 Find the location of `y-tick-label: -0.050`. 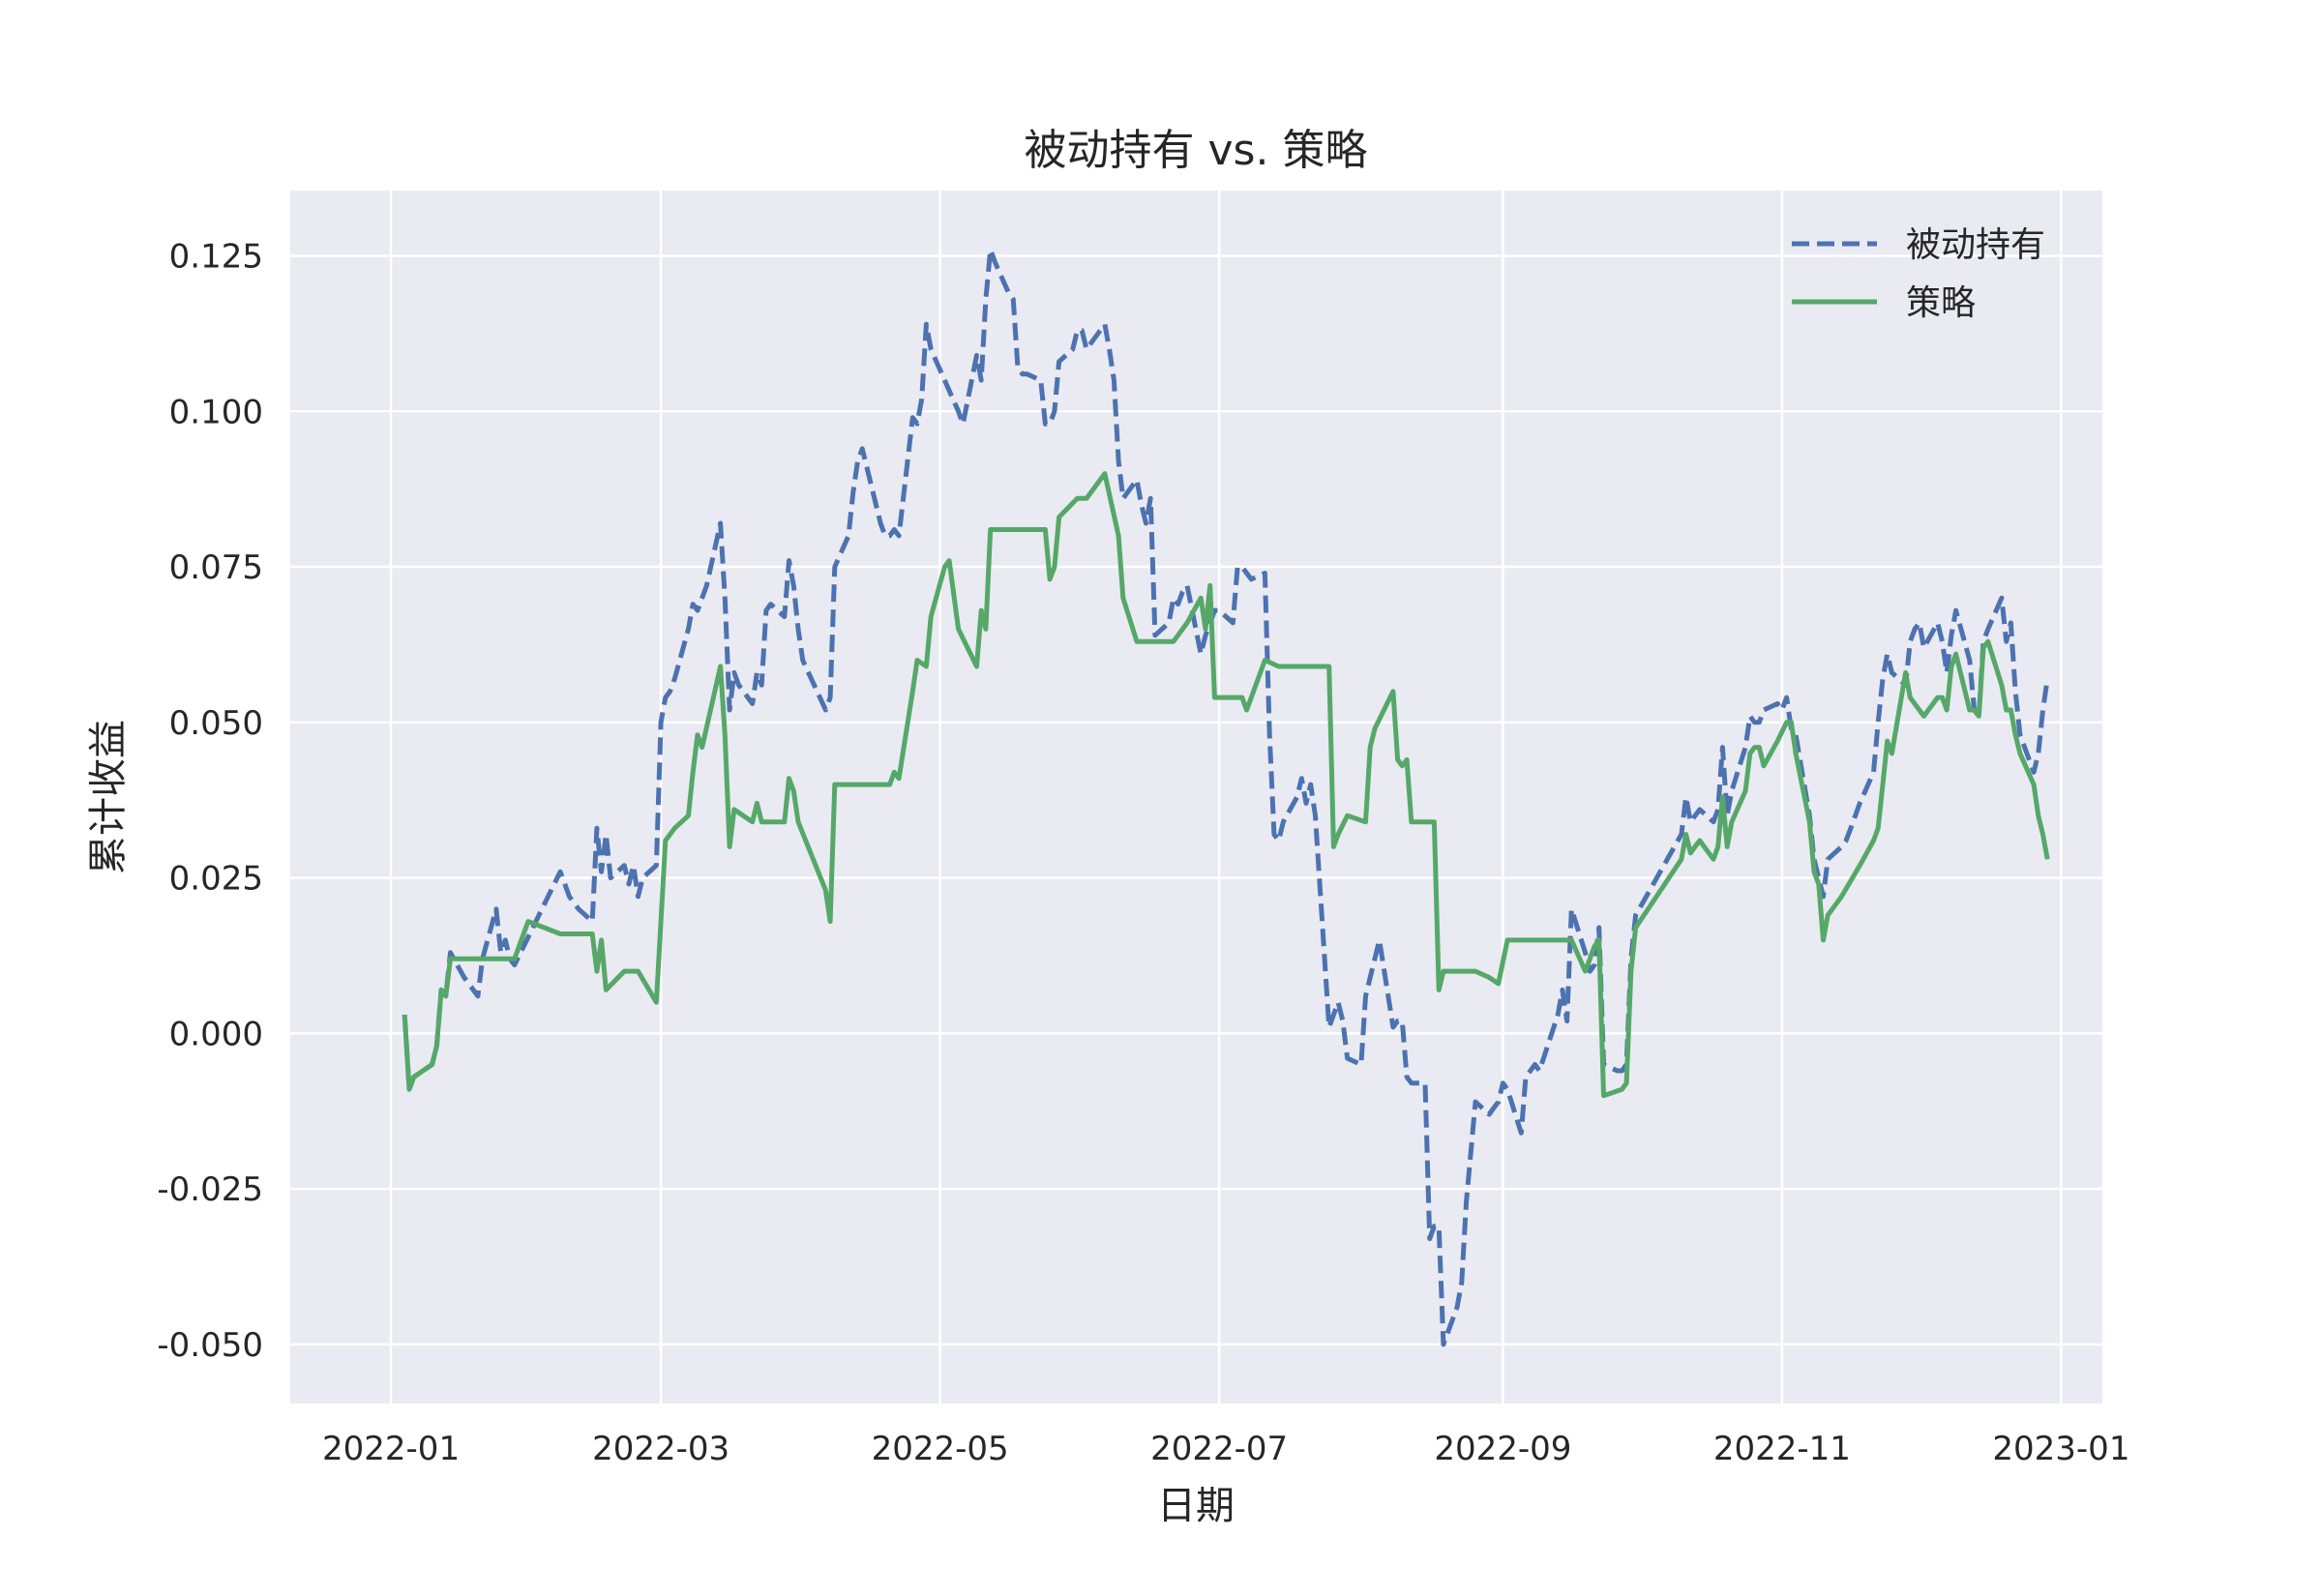

y-tick-label: -0.050 is located at coordinates (210, 1345).